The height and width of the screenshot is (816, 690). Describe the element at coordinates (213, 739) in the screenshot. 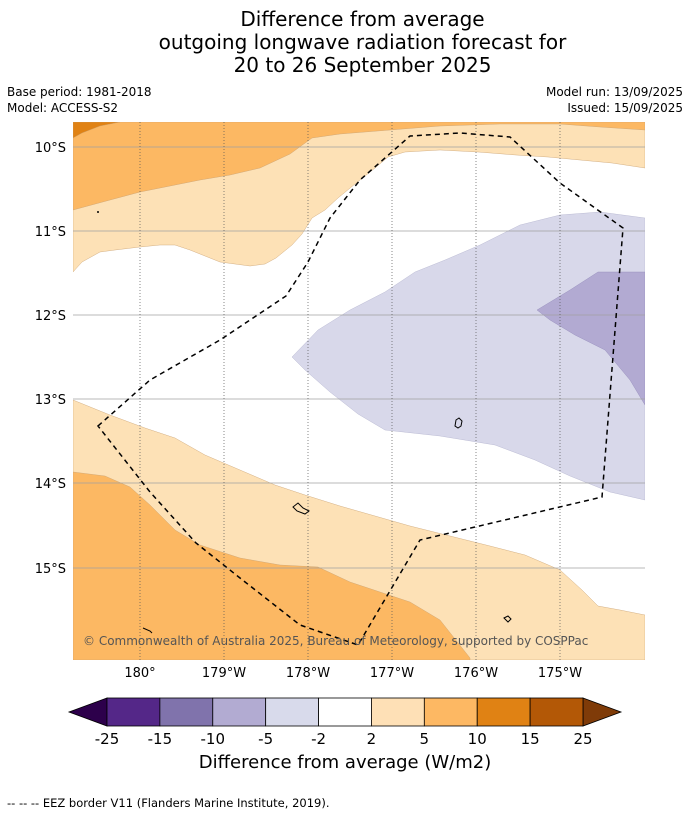

I see `colorbar-tick-label: -10` at that location.